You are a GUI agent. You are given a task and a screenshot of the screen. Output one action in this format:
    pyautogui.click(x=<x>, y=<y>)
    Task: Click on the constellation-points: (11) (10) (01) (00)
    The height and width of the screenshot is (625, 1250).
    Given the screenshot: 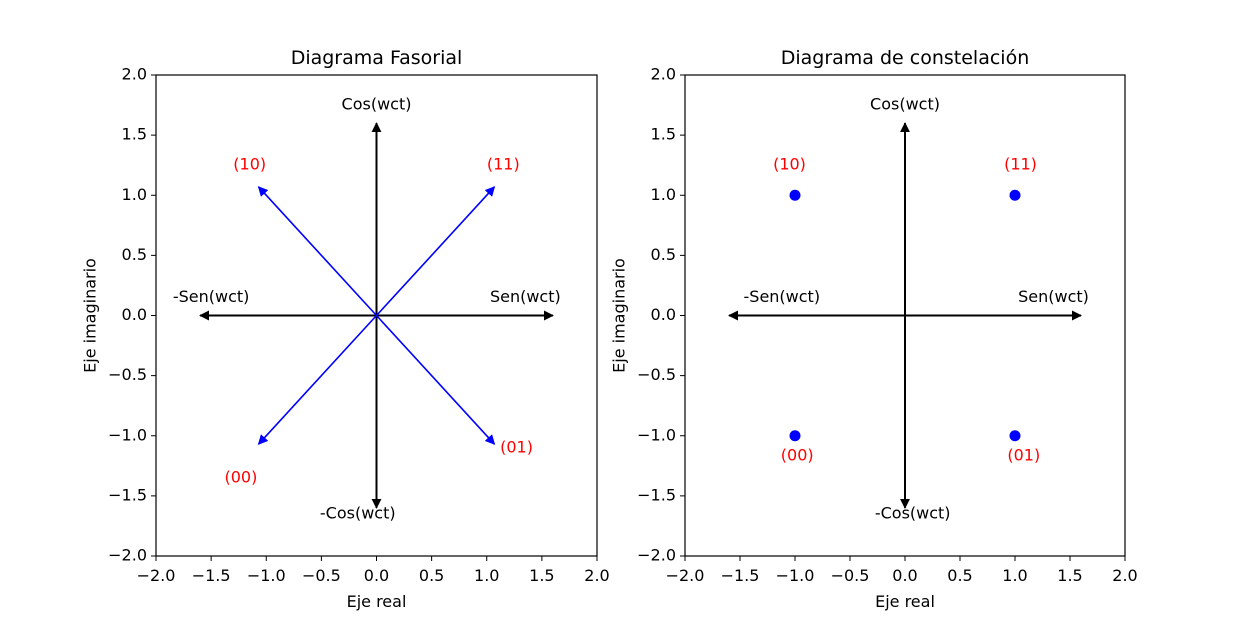 What is the action you would take?
    pyautogui.click(x=906, y=310)
    